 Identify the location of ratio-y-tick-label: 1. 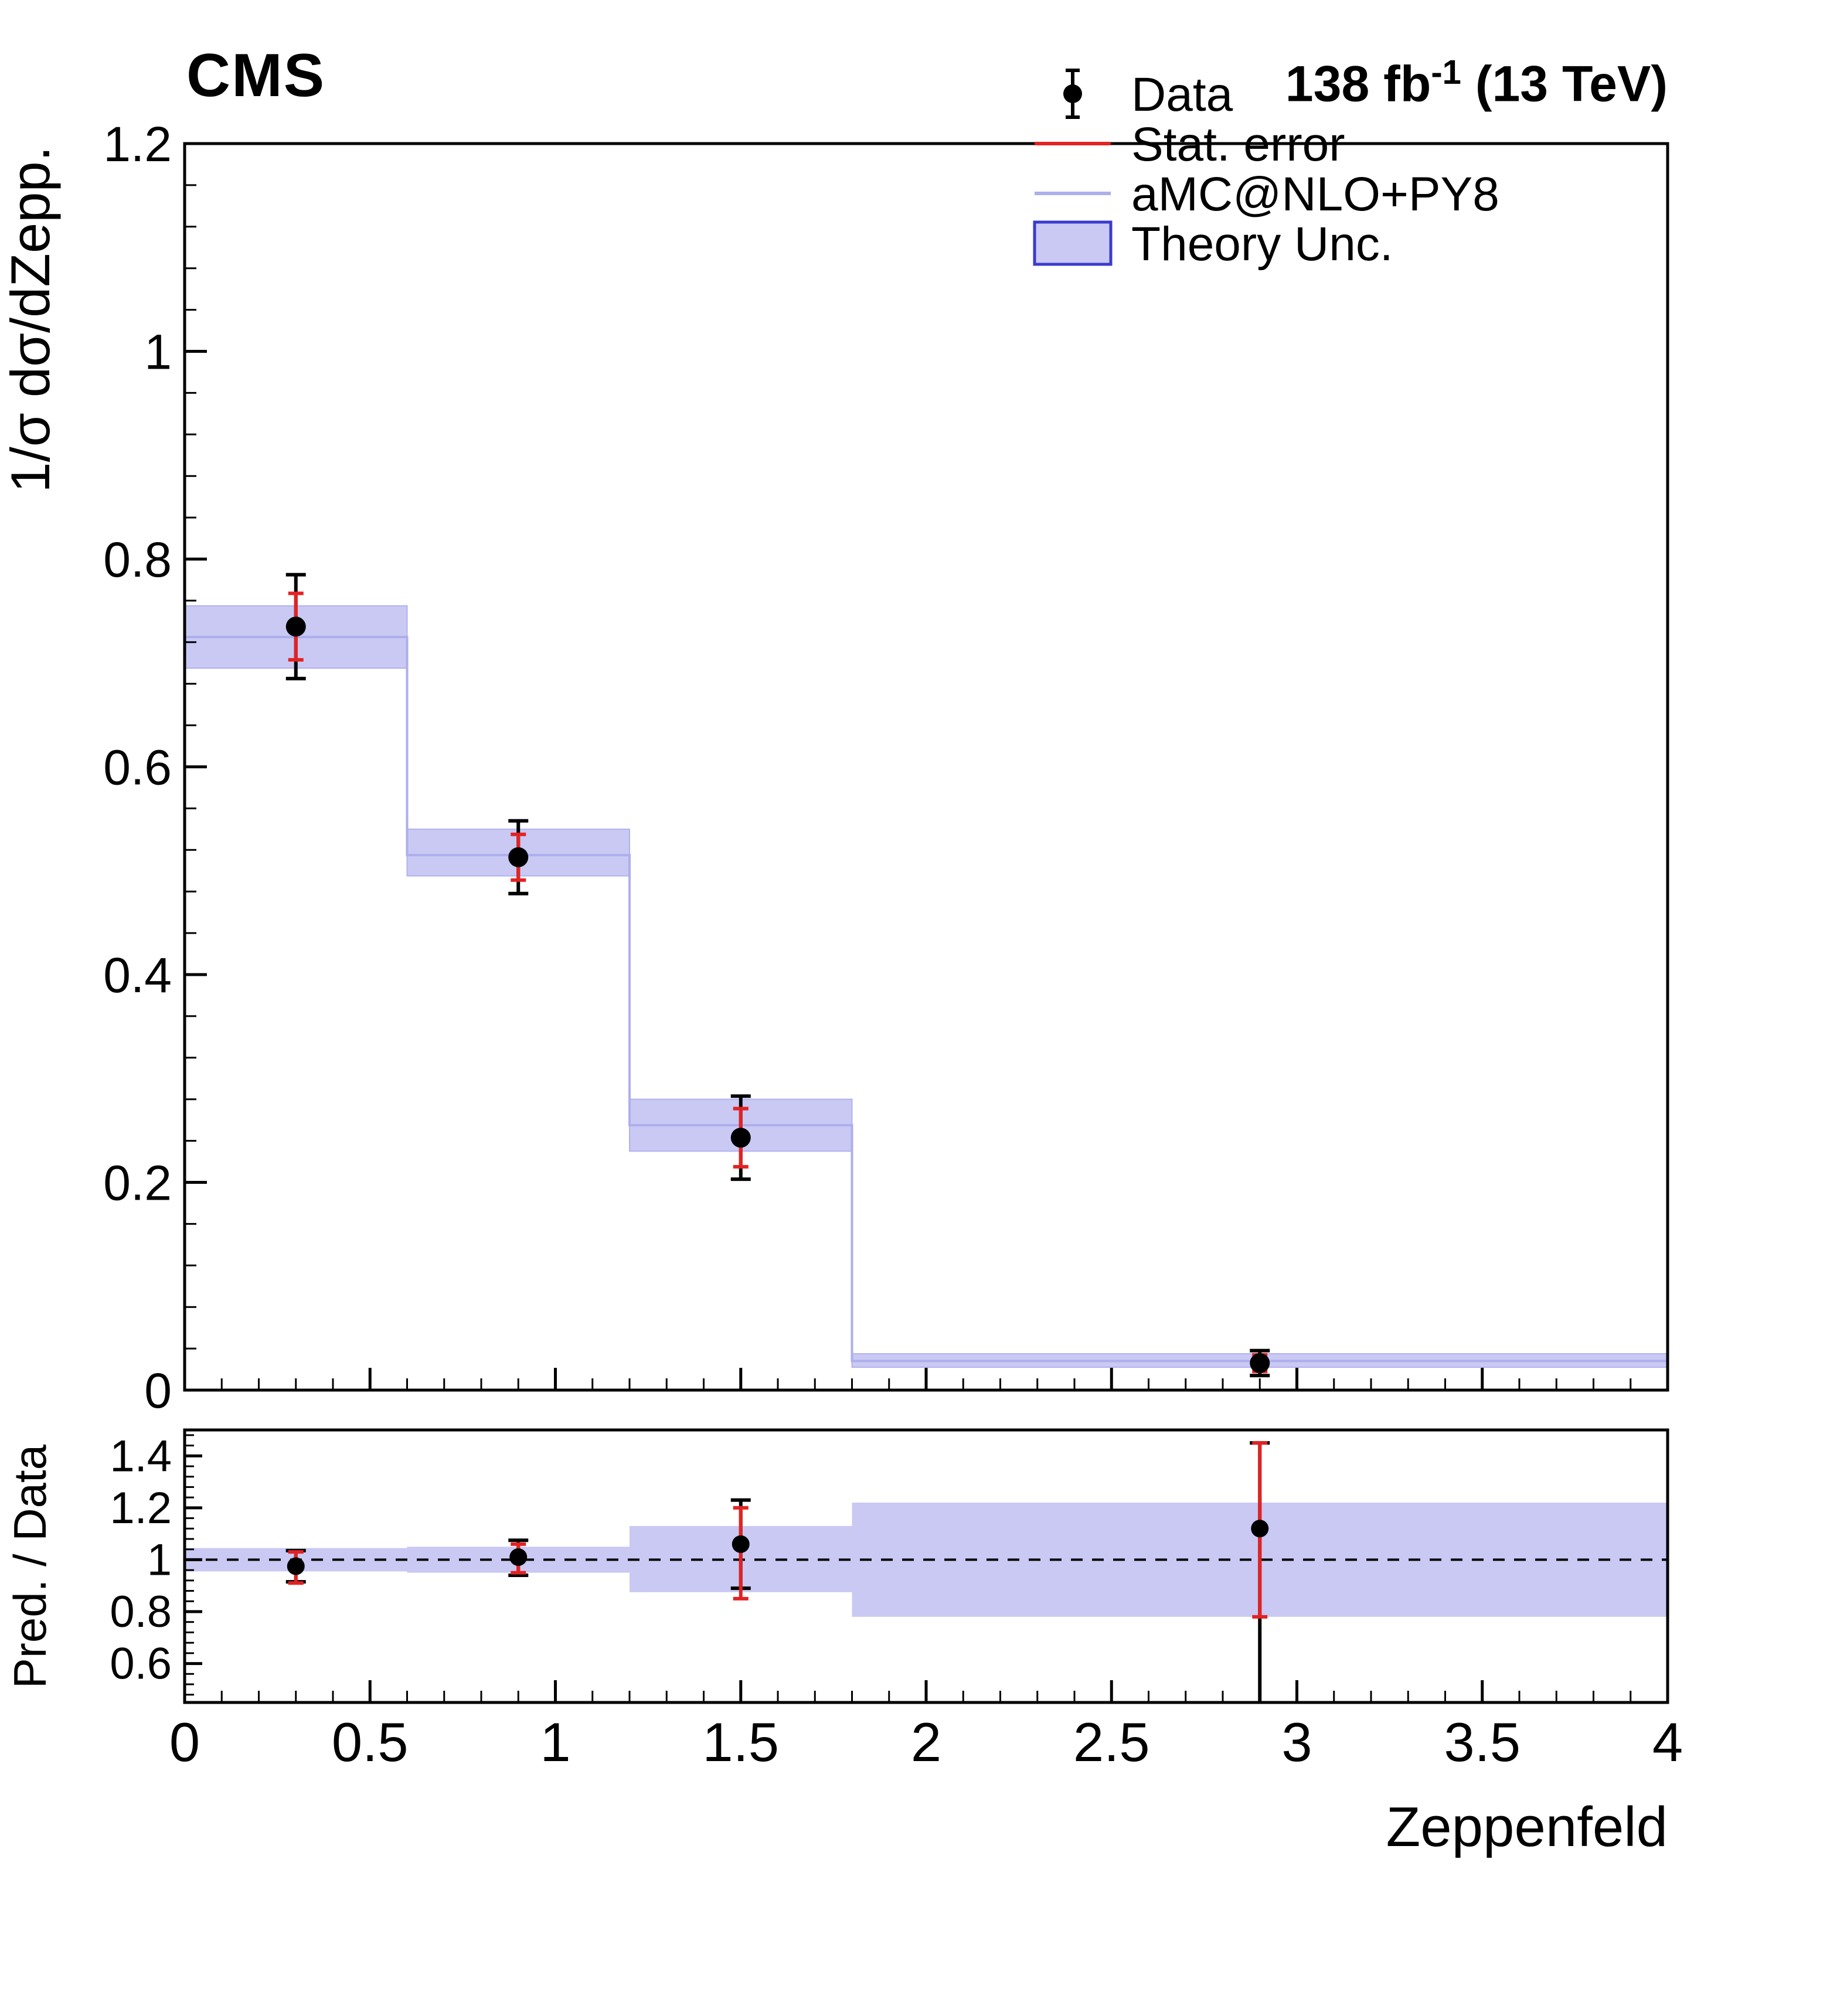
(159, 1560).